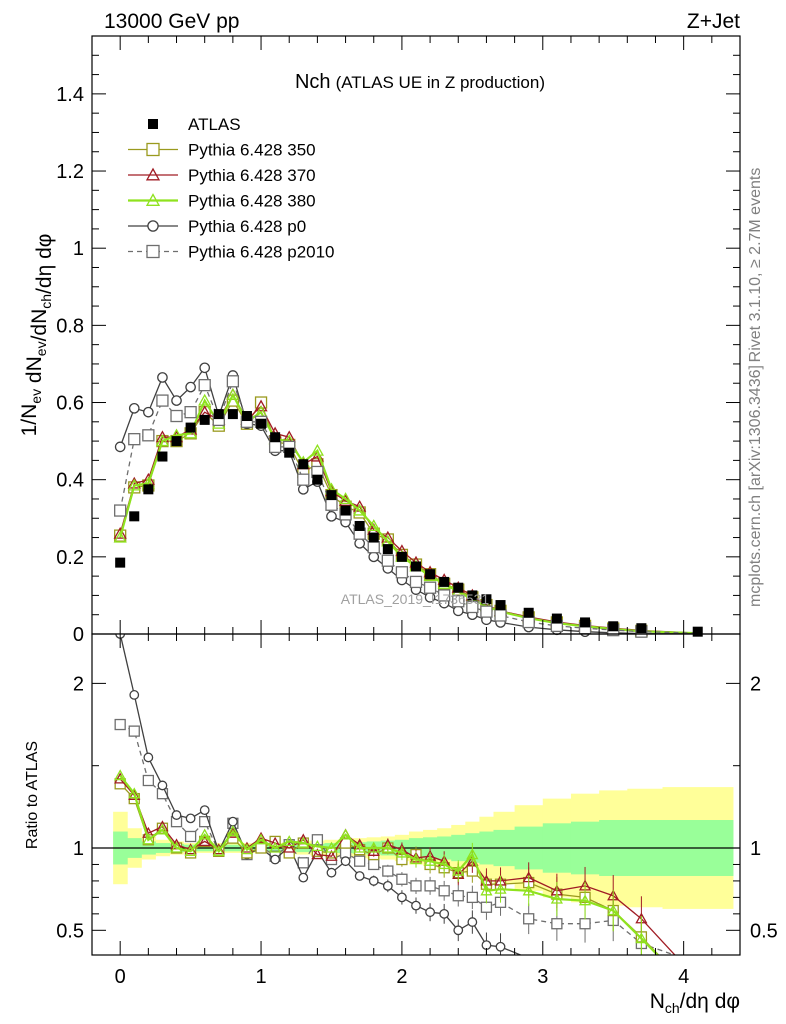  Describe the element at coordinates (32, 795) in the screenshot. I see `ratio-y-axis-label: Ratio to ATLAS` at that location.